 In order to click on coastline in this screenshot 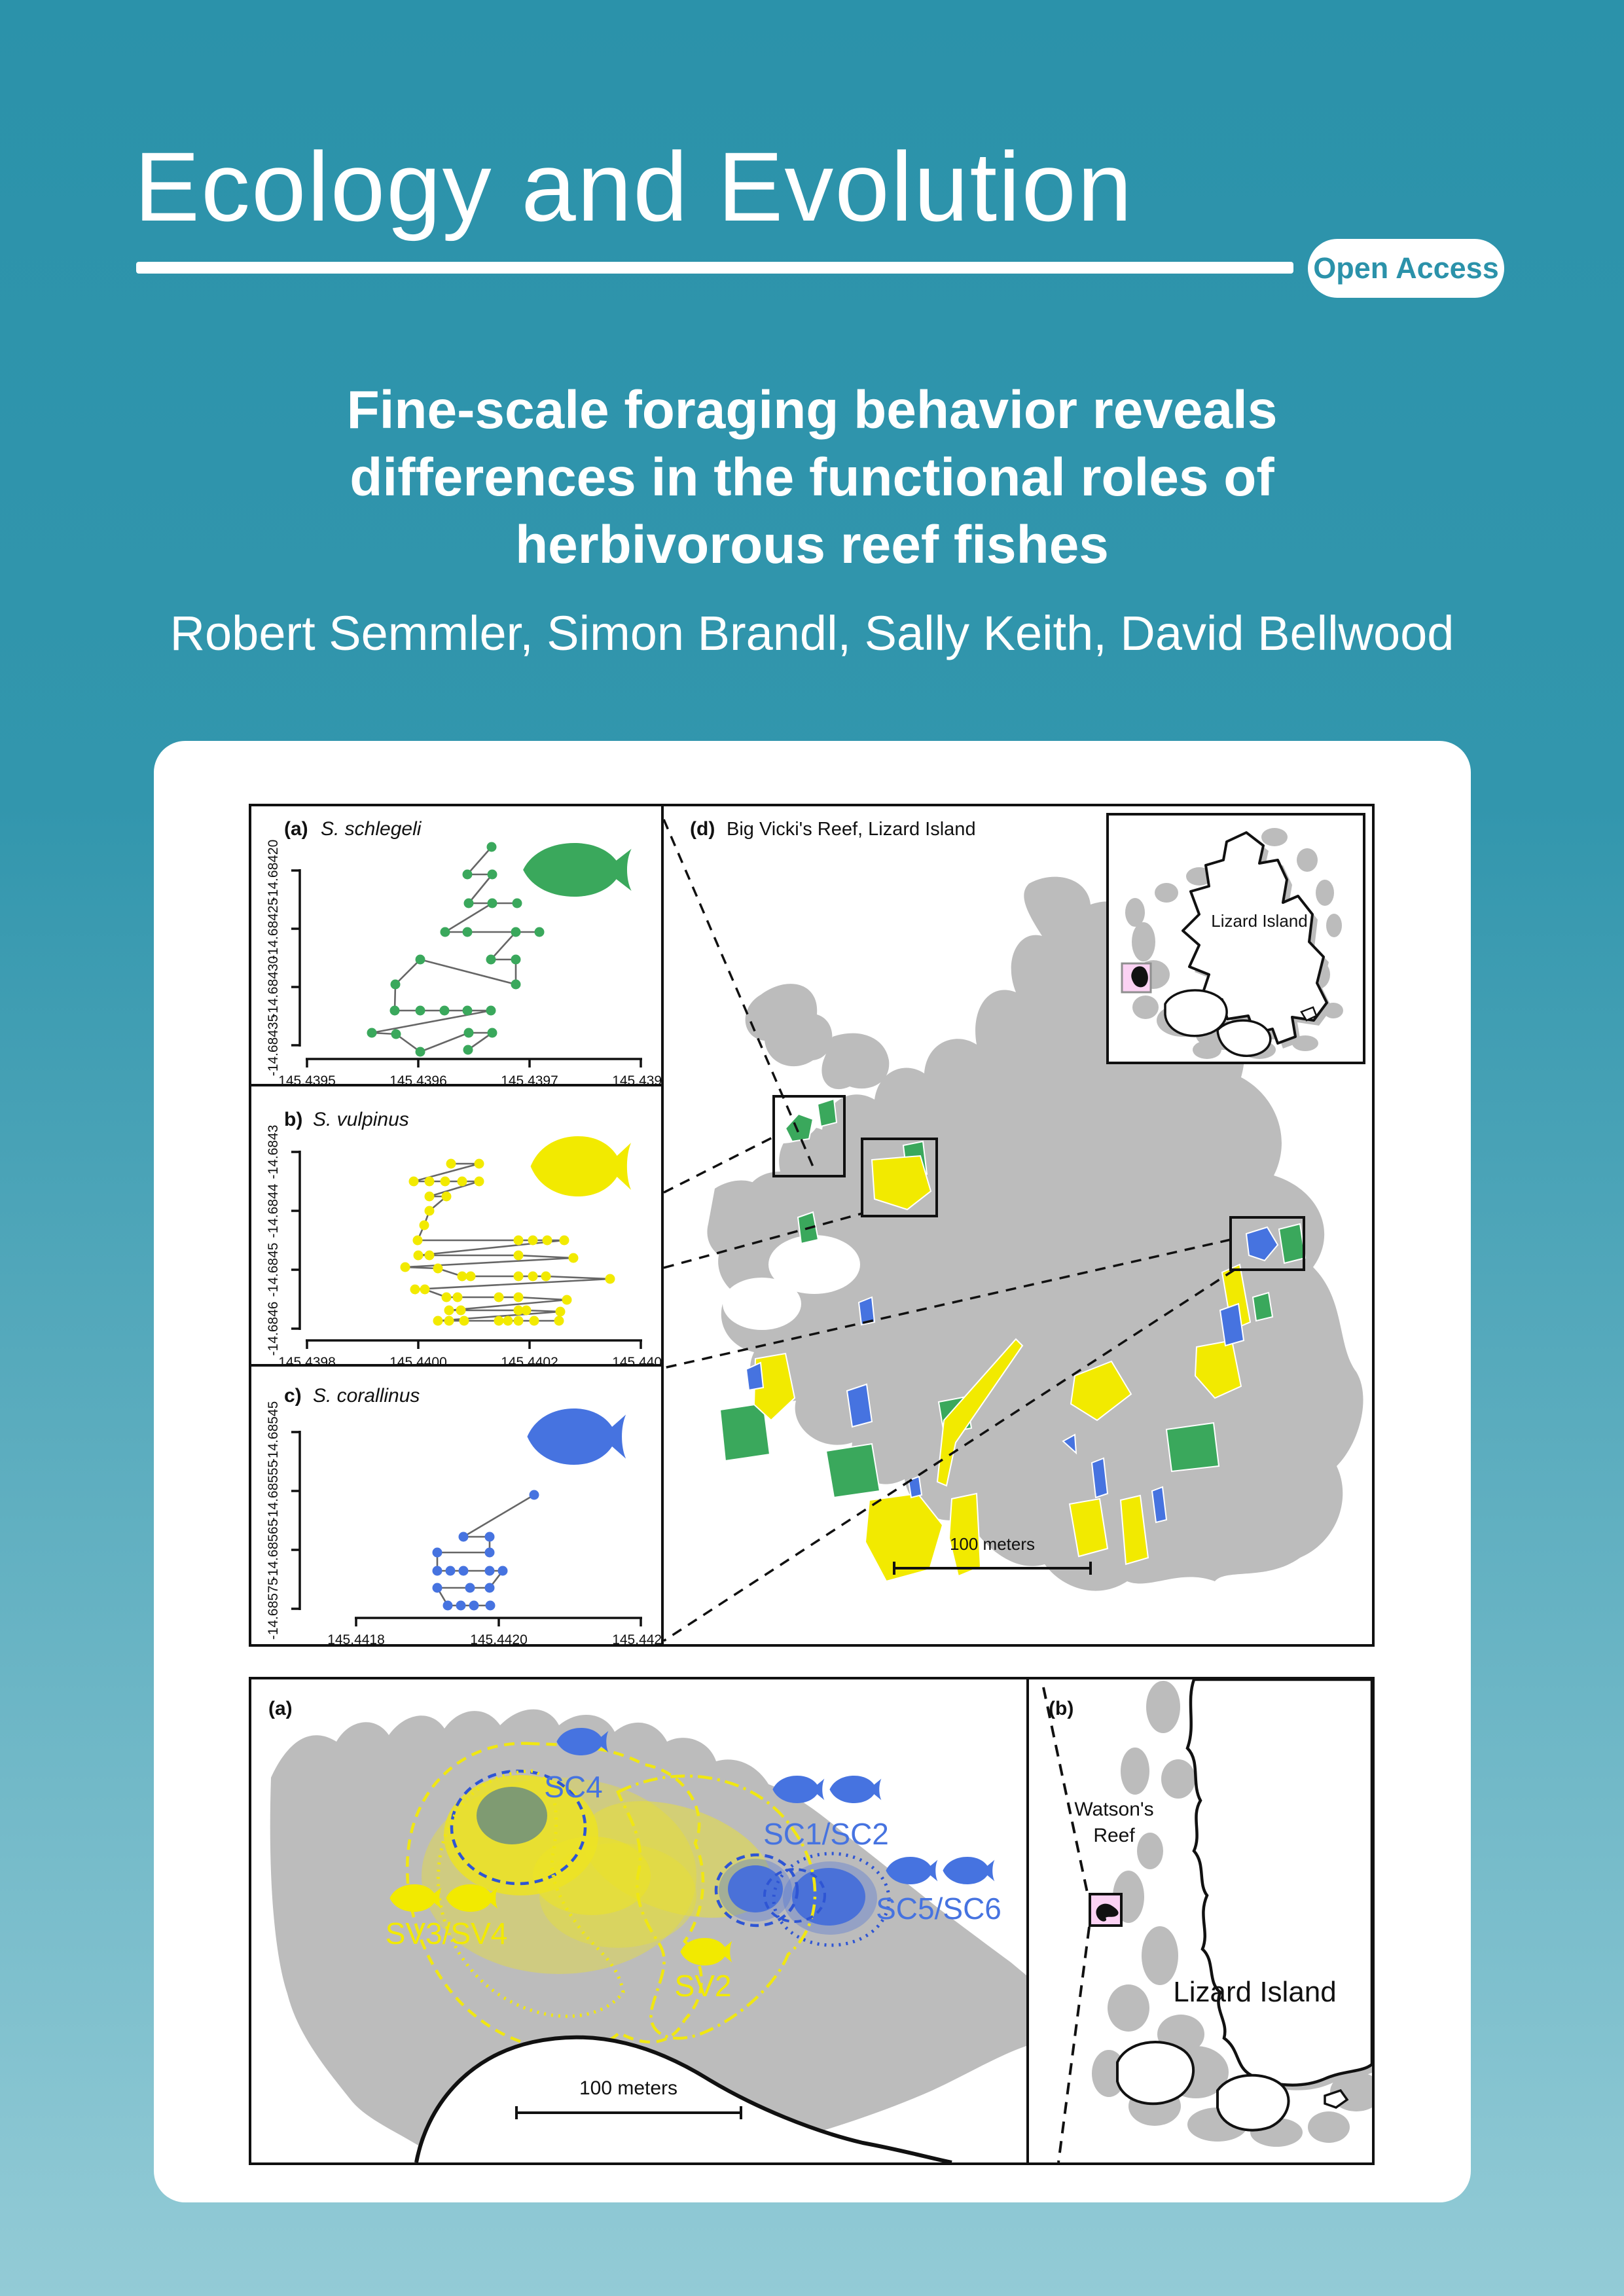, I will do `click(683, 2098)`.